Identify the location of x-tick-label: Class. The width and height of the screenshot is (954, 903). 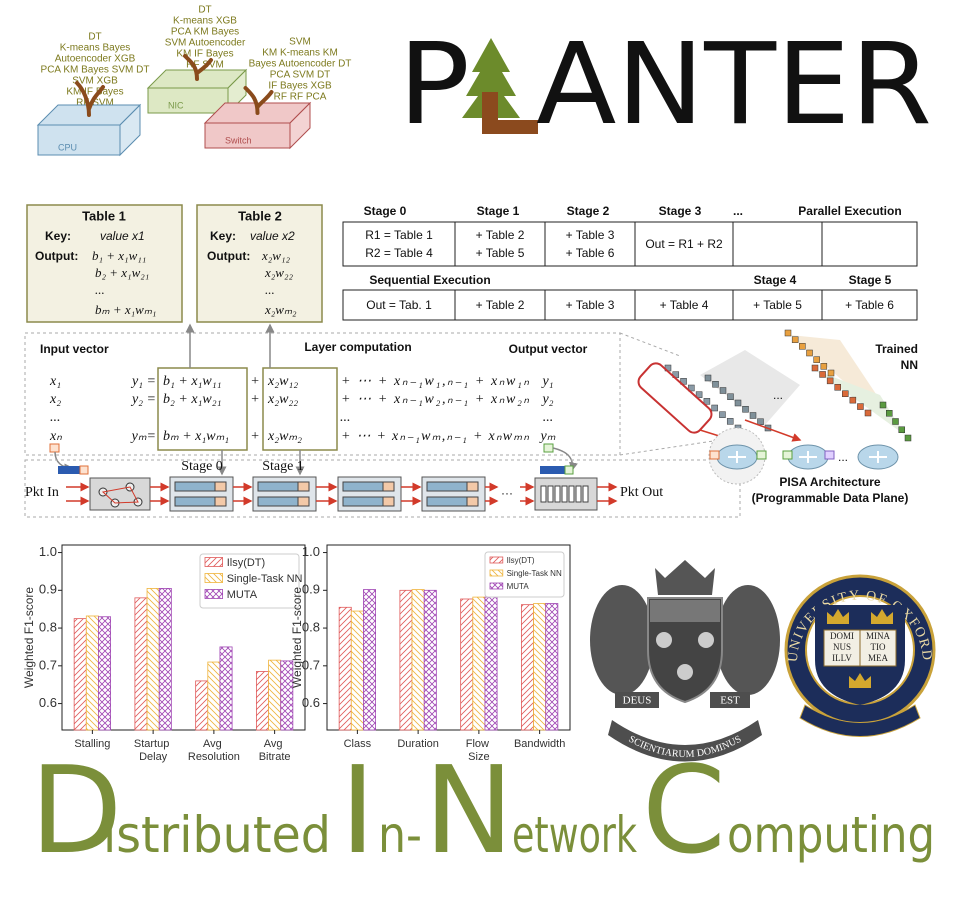
(358, 744).